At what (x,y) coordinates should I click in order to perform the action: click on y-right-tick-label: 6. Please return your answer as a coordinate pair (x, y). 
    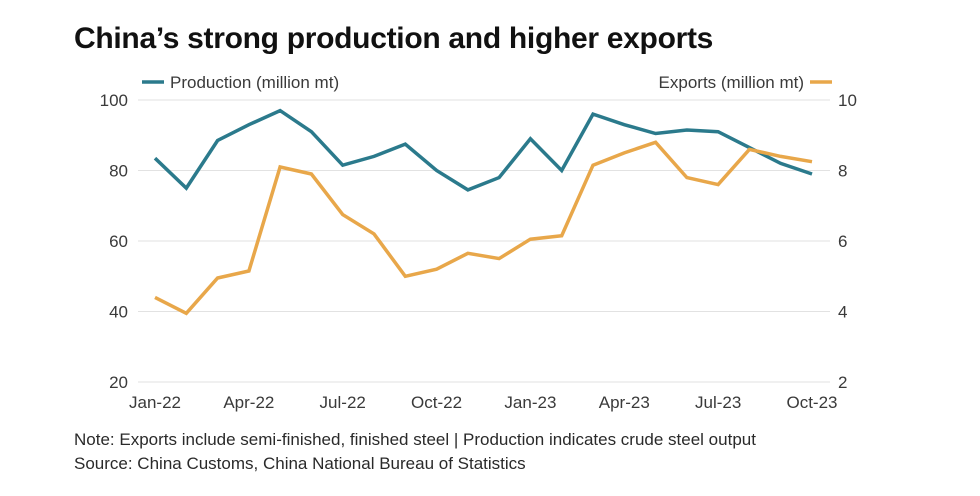
    Looking at the image, I should click on (842, 241).